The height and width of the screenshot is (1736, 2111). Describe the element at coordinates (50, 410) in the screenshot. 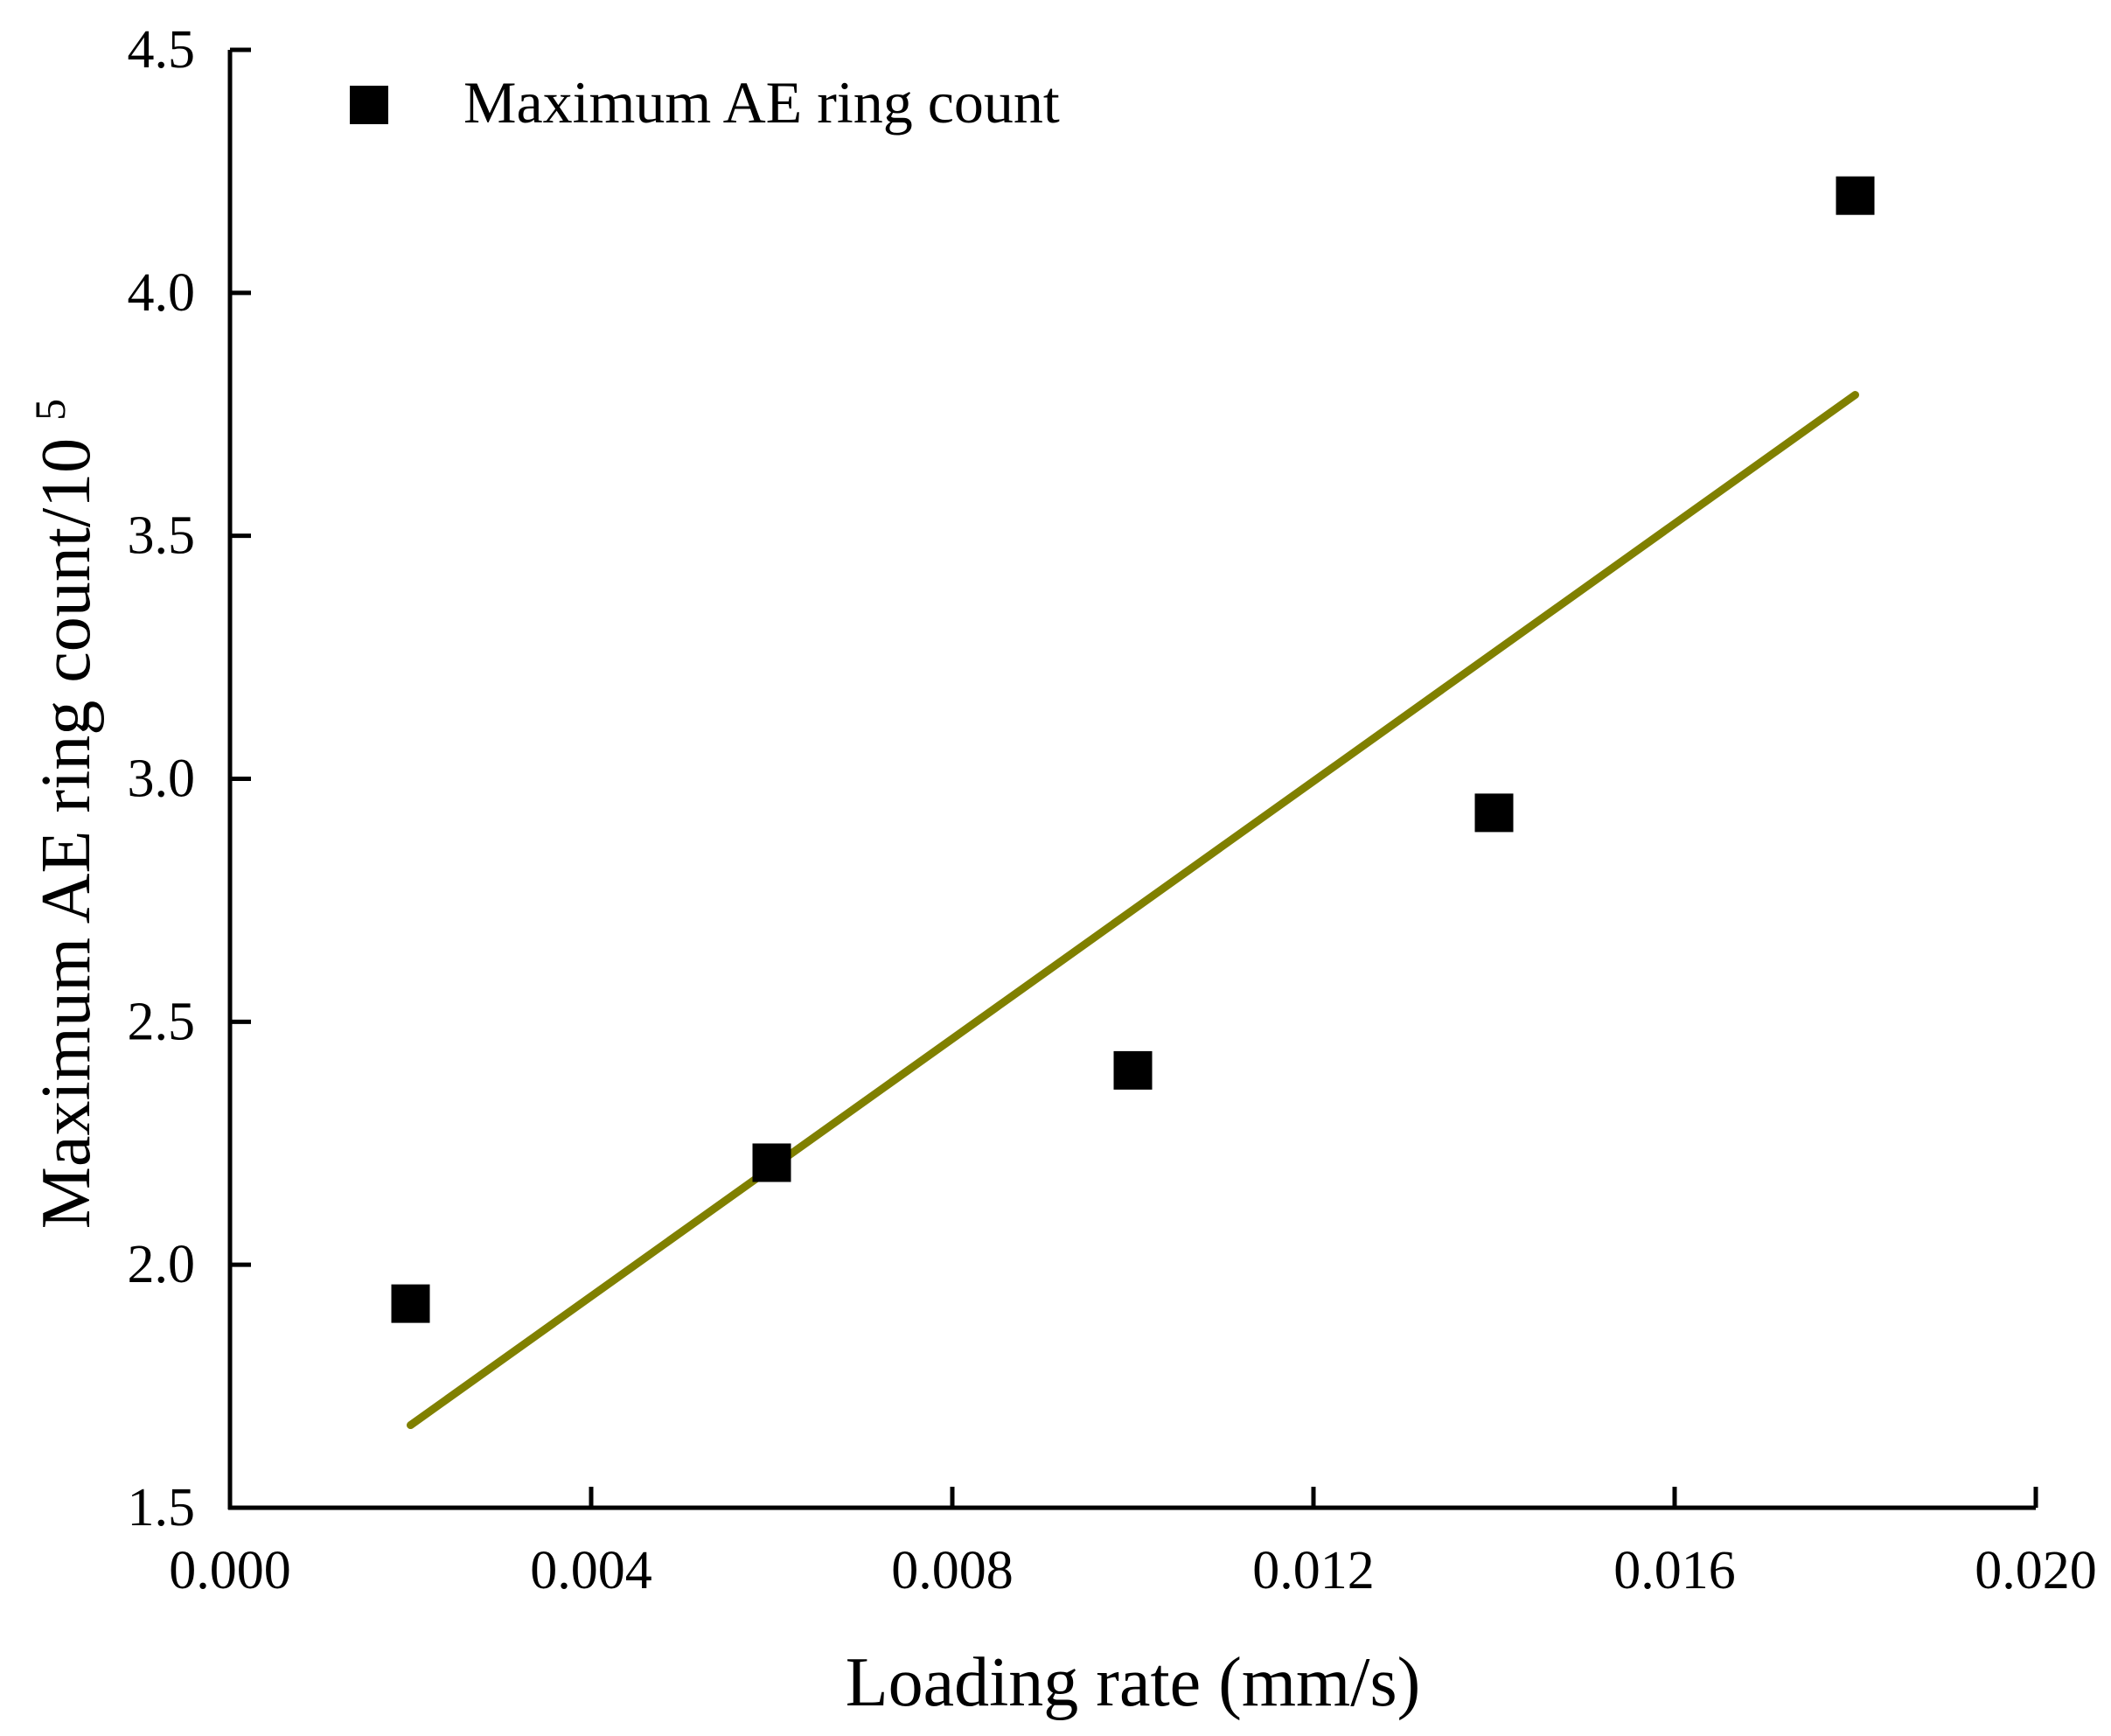

I see `y-axis-label-superscript: 5` at that location.